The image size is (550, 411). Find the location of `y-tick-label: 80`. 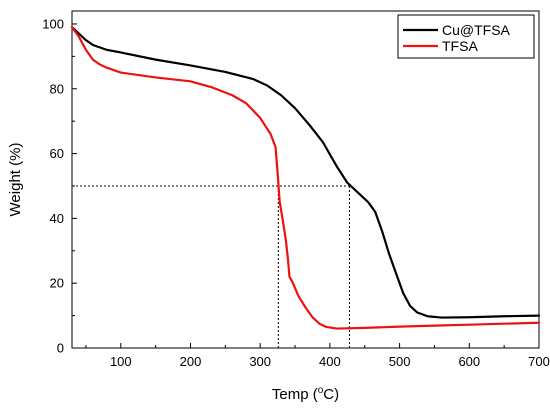

y-tick-label: 80 is located at coordinates (57, 88).